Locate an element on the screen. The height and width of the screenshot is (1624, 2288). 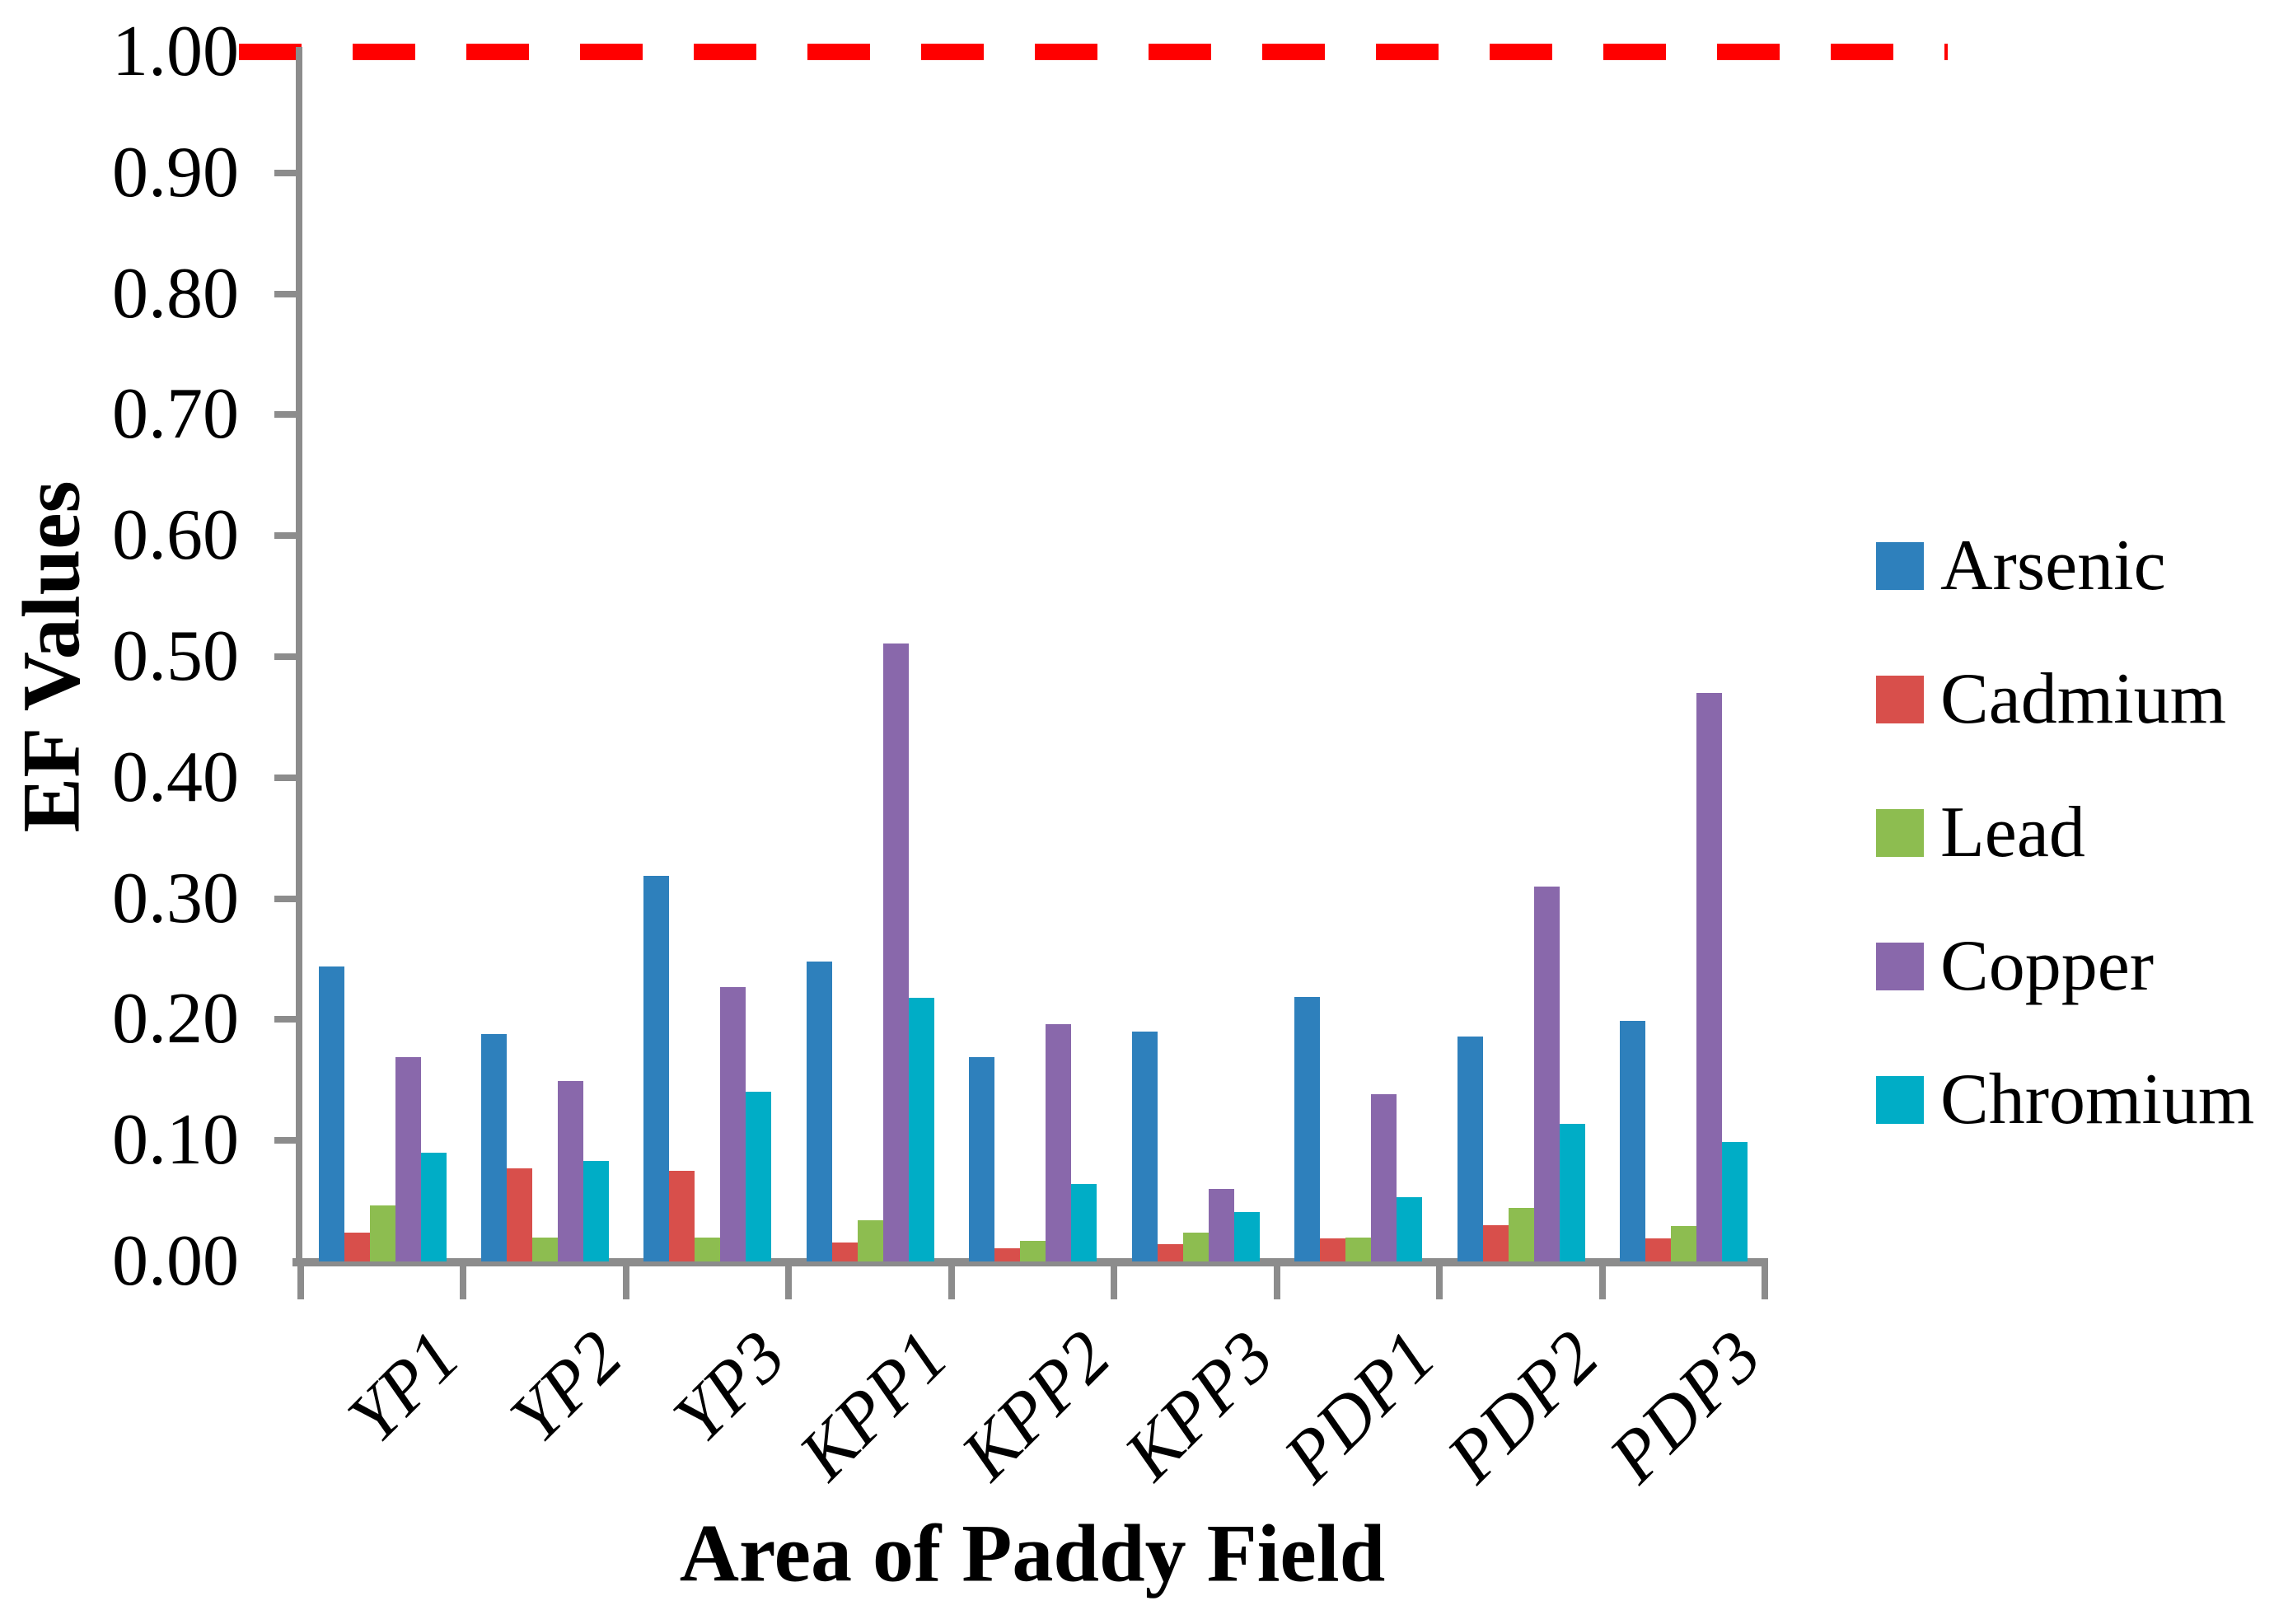
x-category-label-yp2: YP2 is located at coordinates (567, 1387).